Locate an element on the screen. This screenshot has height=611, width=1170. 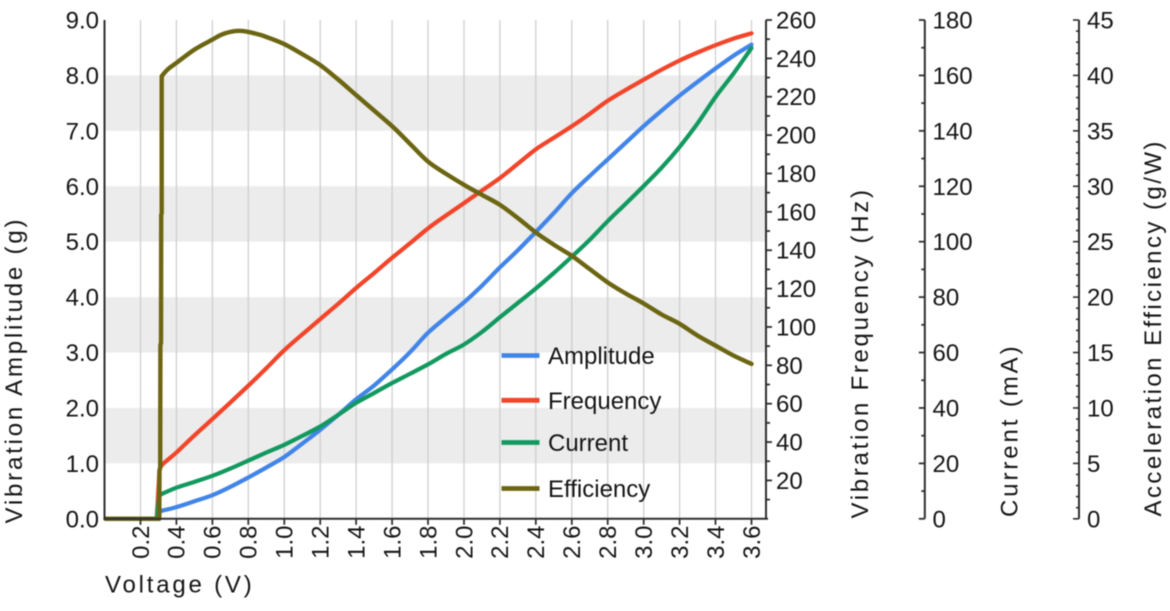
svg-text: 25 is located at coordinates (1100, 242).